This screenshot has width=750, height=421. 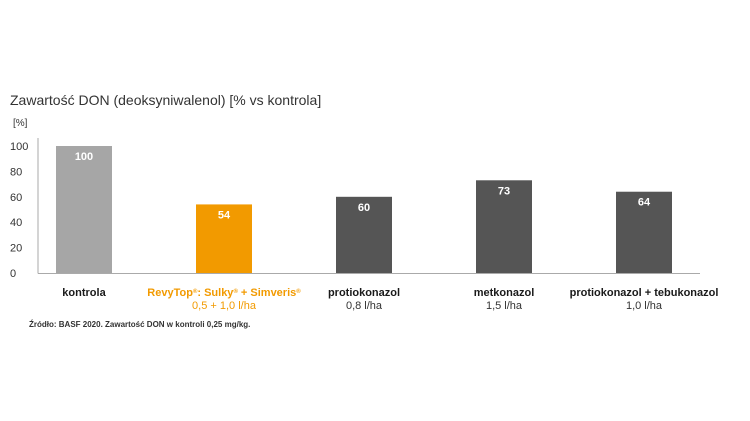 I want to click on category-label: RevyTop®: Sulky® + Simveris®, so click(x=224, y=293).